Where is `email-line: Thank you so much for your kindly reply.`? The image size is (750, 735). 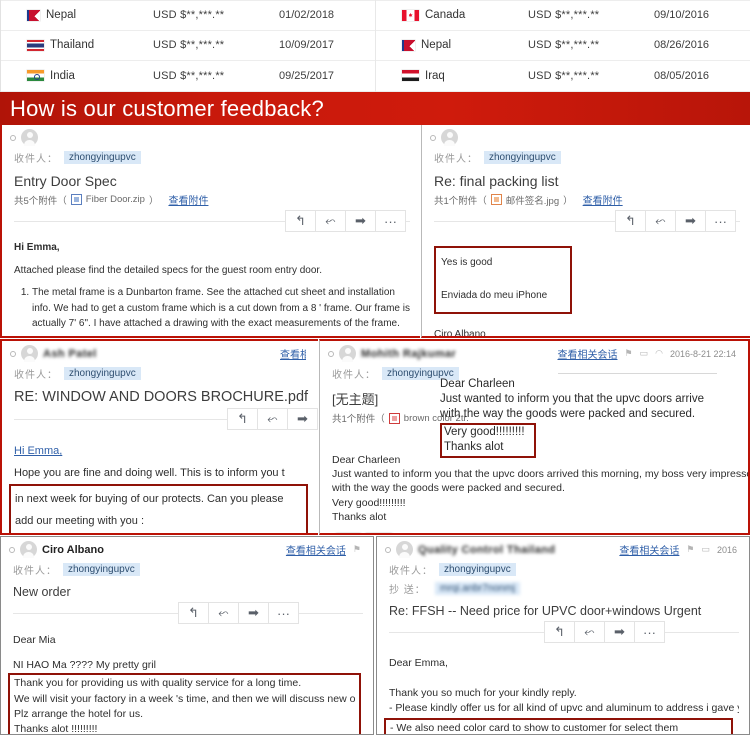
email-line: Thank you so much for your kindly reply. is located at coordinates (483, 693).